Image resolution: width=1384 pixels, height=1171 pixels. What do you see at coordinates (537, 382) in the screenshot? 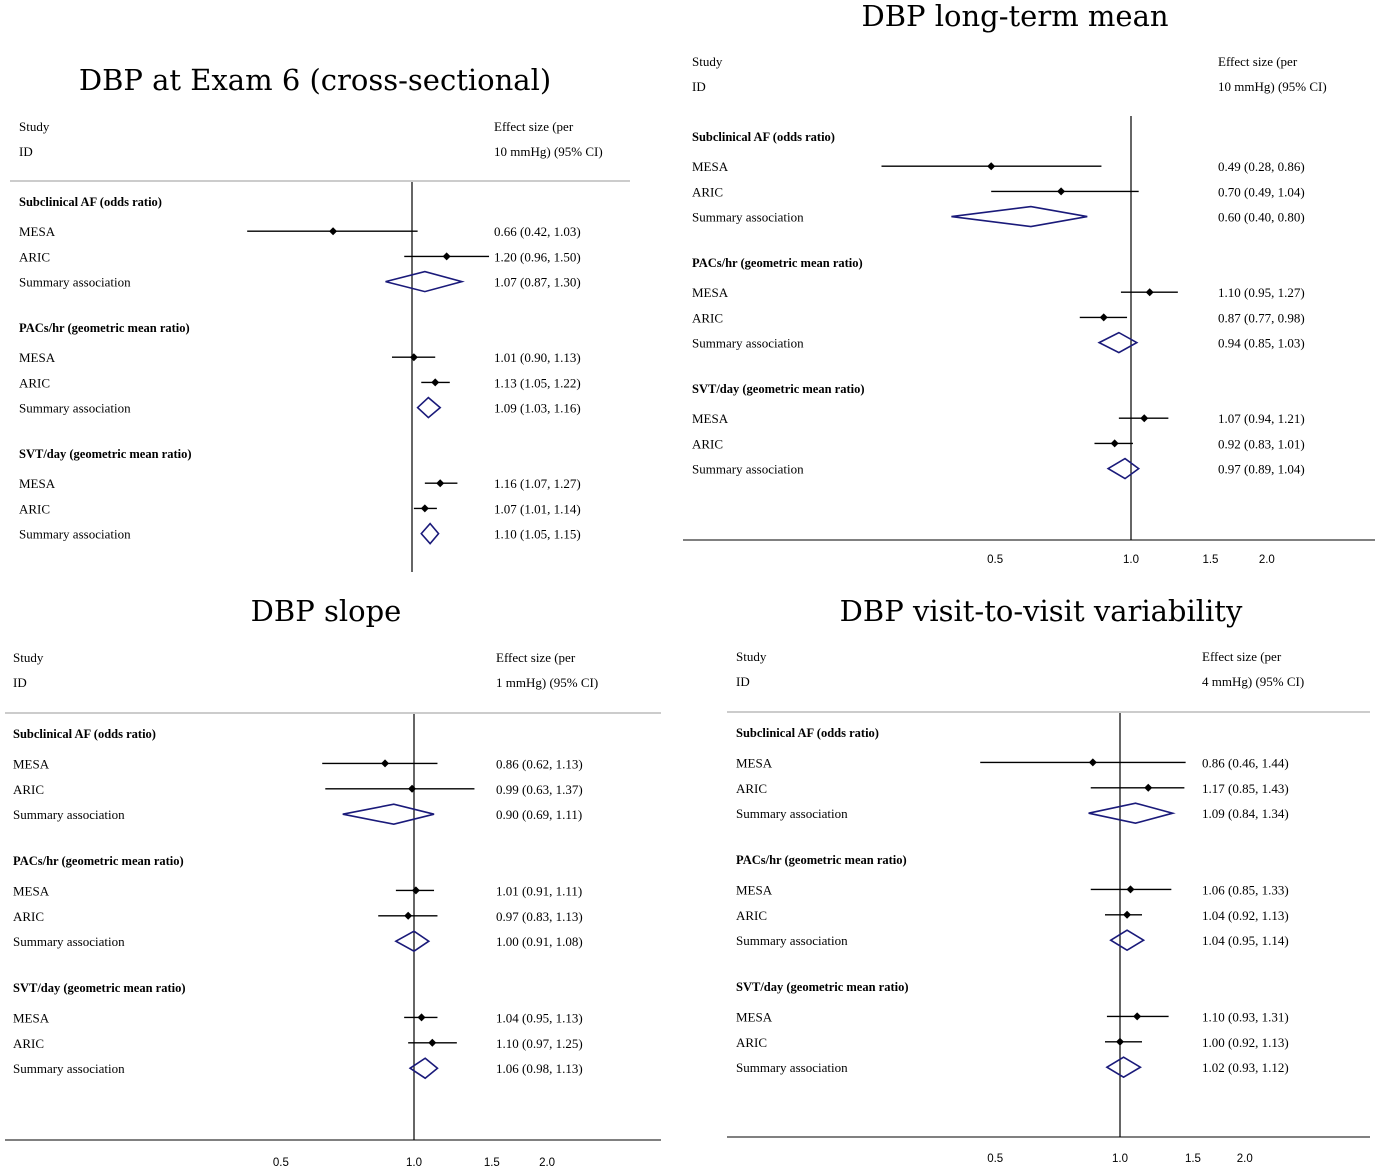
I see `row-estimate: 1.13 (1.05, 1.22)` at bounding box center [537, 382].